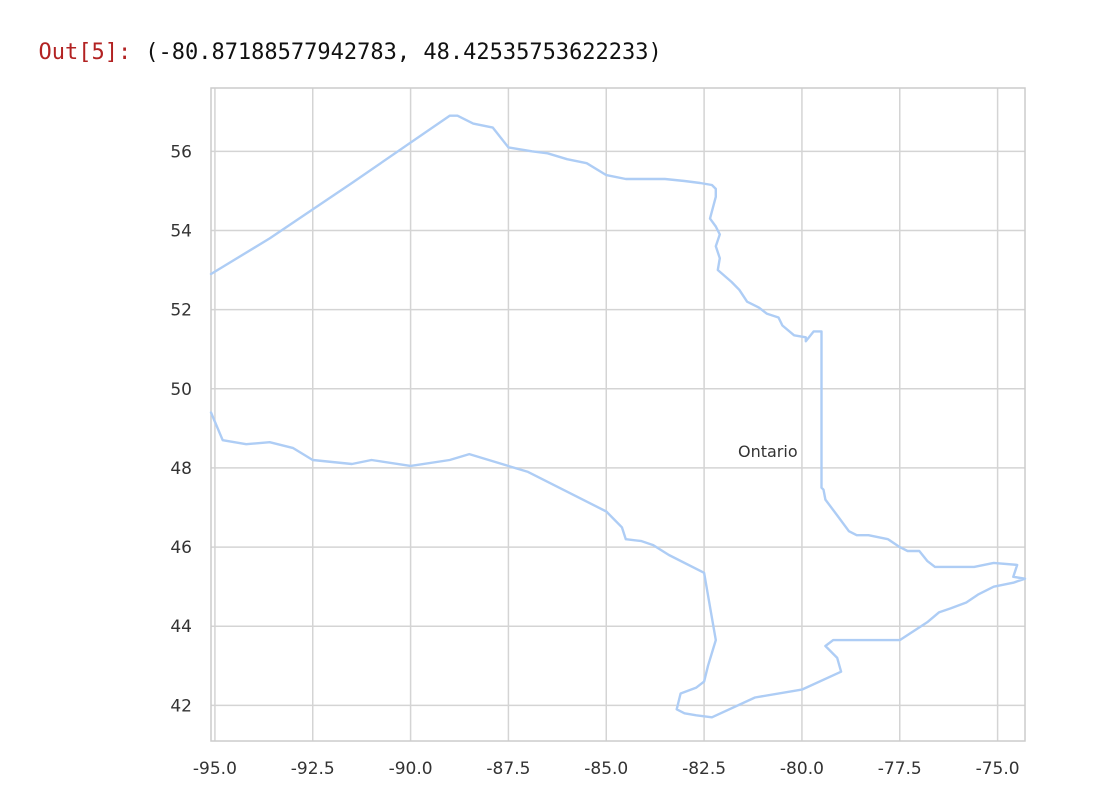  I want to click on annotation-layer: Ontario, so click(768, 451).